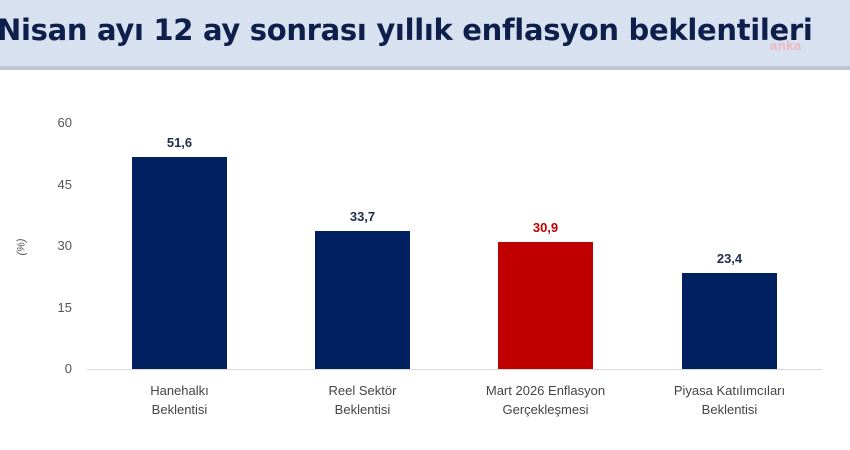 The width and height of the screenshot is (850, 450). I want to click on bar-value-label: 51,6, so click(179, 143).